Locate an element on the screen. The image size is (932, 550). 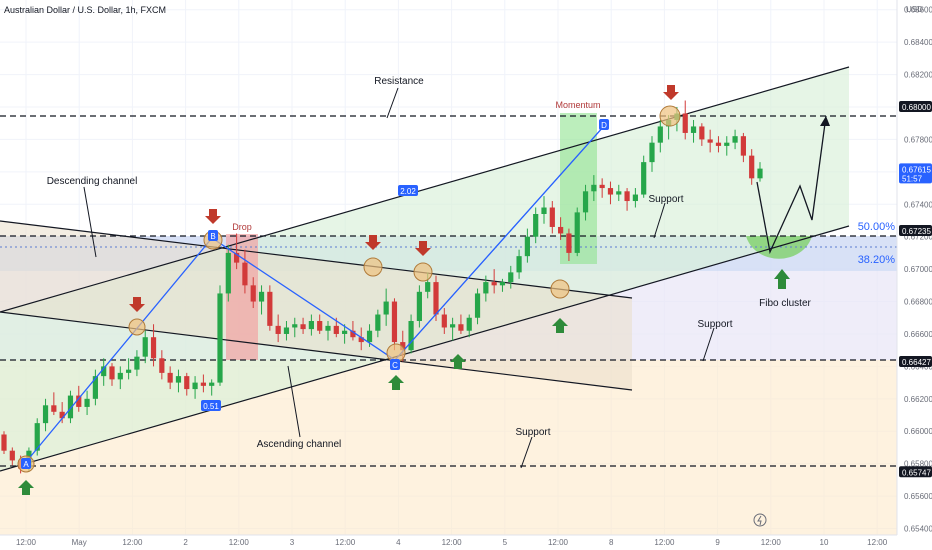
y-tick-label: 0.66000 is located at coordinates (918, 431).